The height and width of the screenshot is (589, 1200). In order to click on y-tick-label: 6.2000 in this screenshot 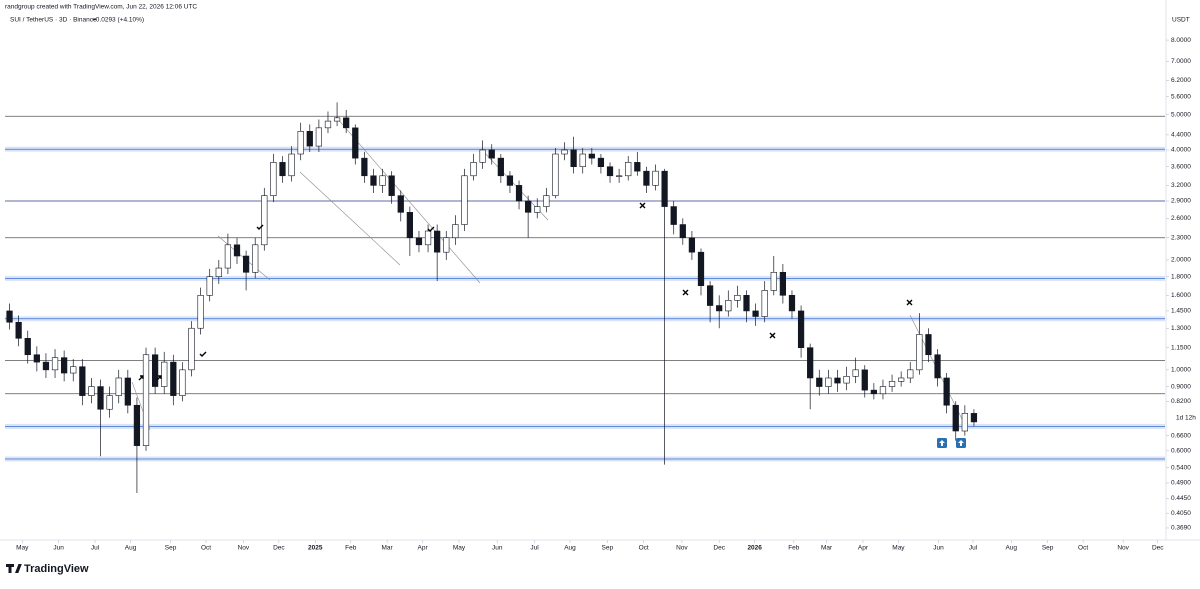, I will do `click(1181, 80)`.